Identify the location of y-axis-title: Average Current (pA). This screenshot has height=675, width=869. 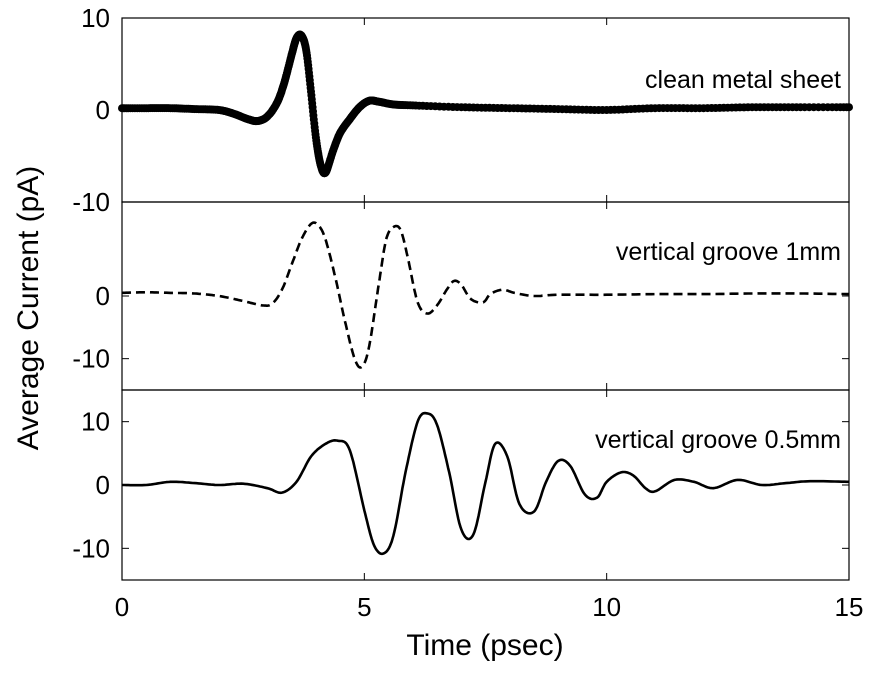
(28, 308).